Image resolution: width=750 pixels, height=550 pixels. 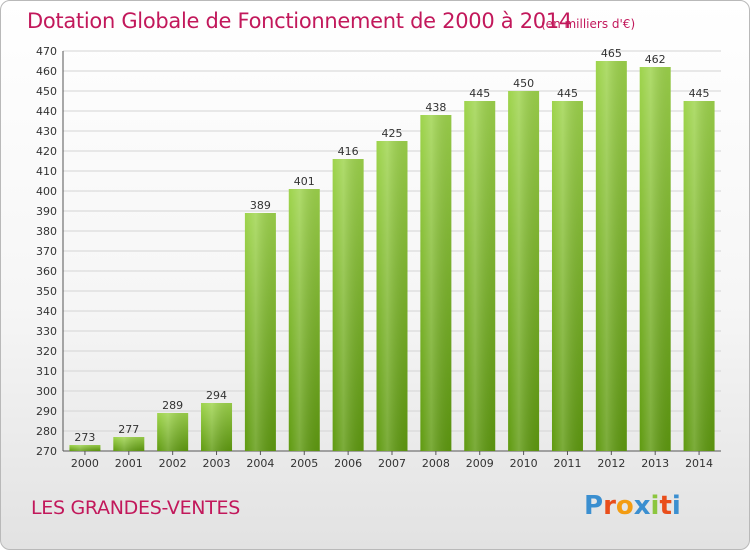 I want to click on y-tick-label: 330, so click(x=46, y=331).